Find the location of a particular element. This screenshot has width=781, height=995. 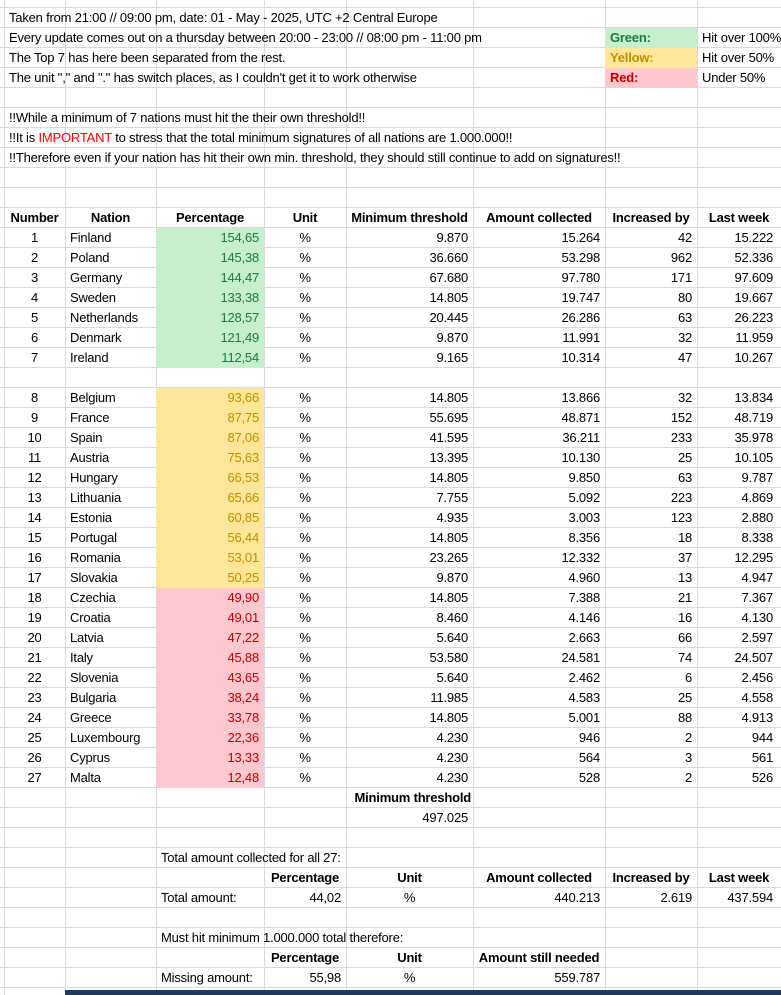

row2-percentage: 145,38 is located at coordinates (239, 257).